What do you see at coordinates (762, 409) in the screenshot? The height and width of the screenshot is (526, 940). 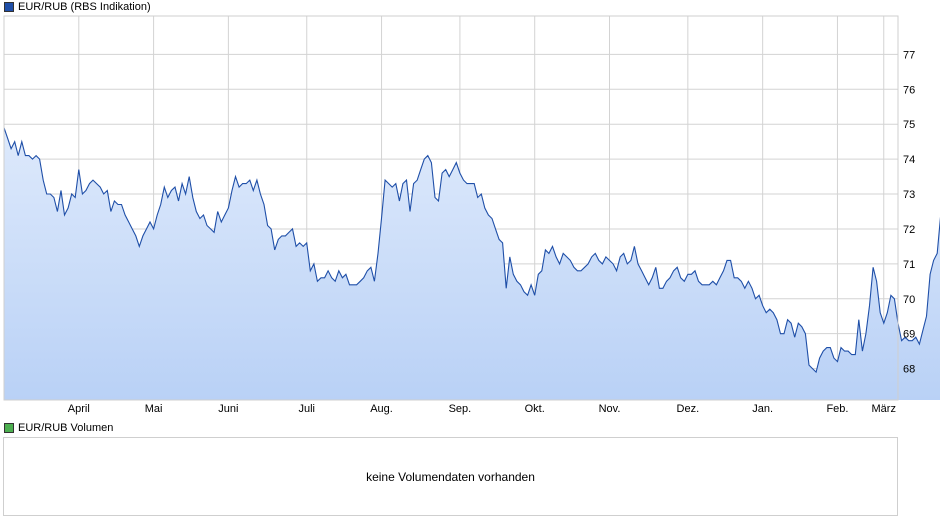 I see `x-tick-label: Jan.` at bounding box center [762, 409].